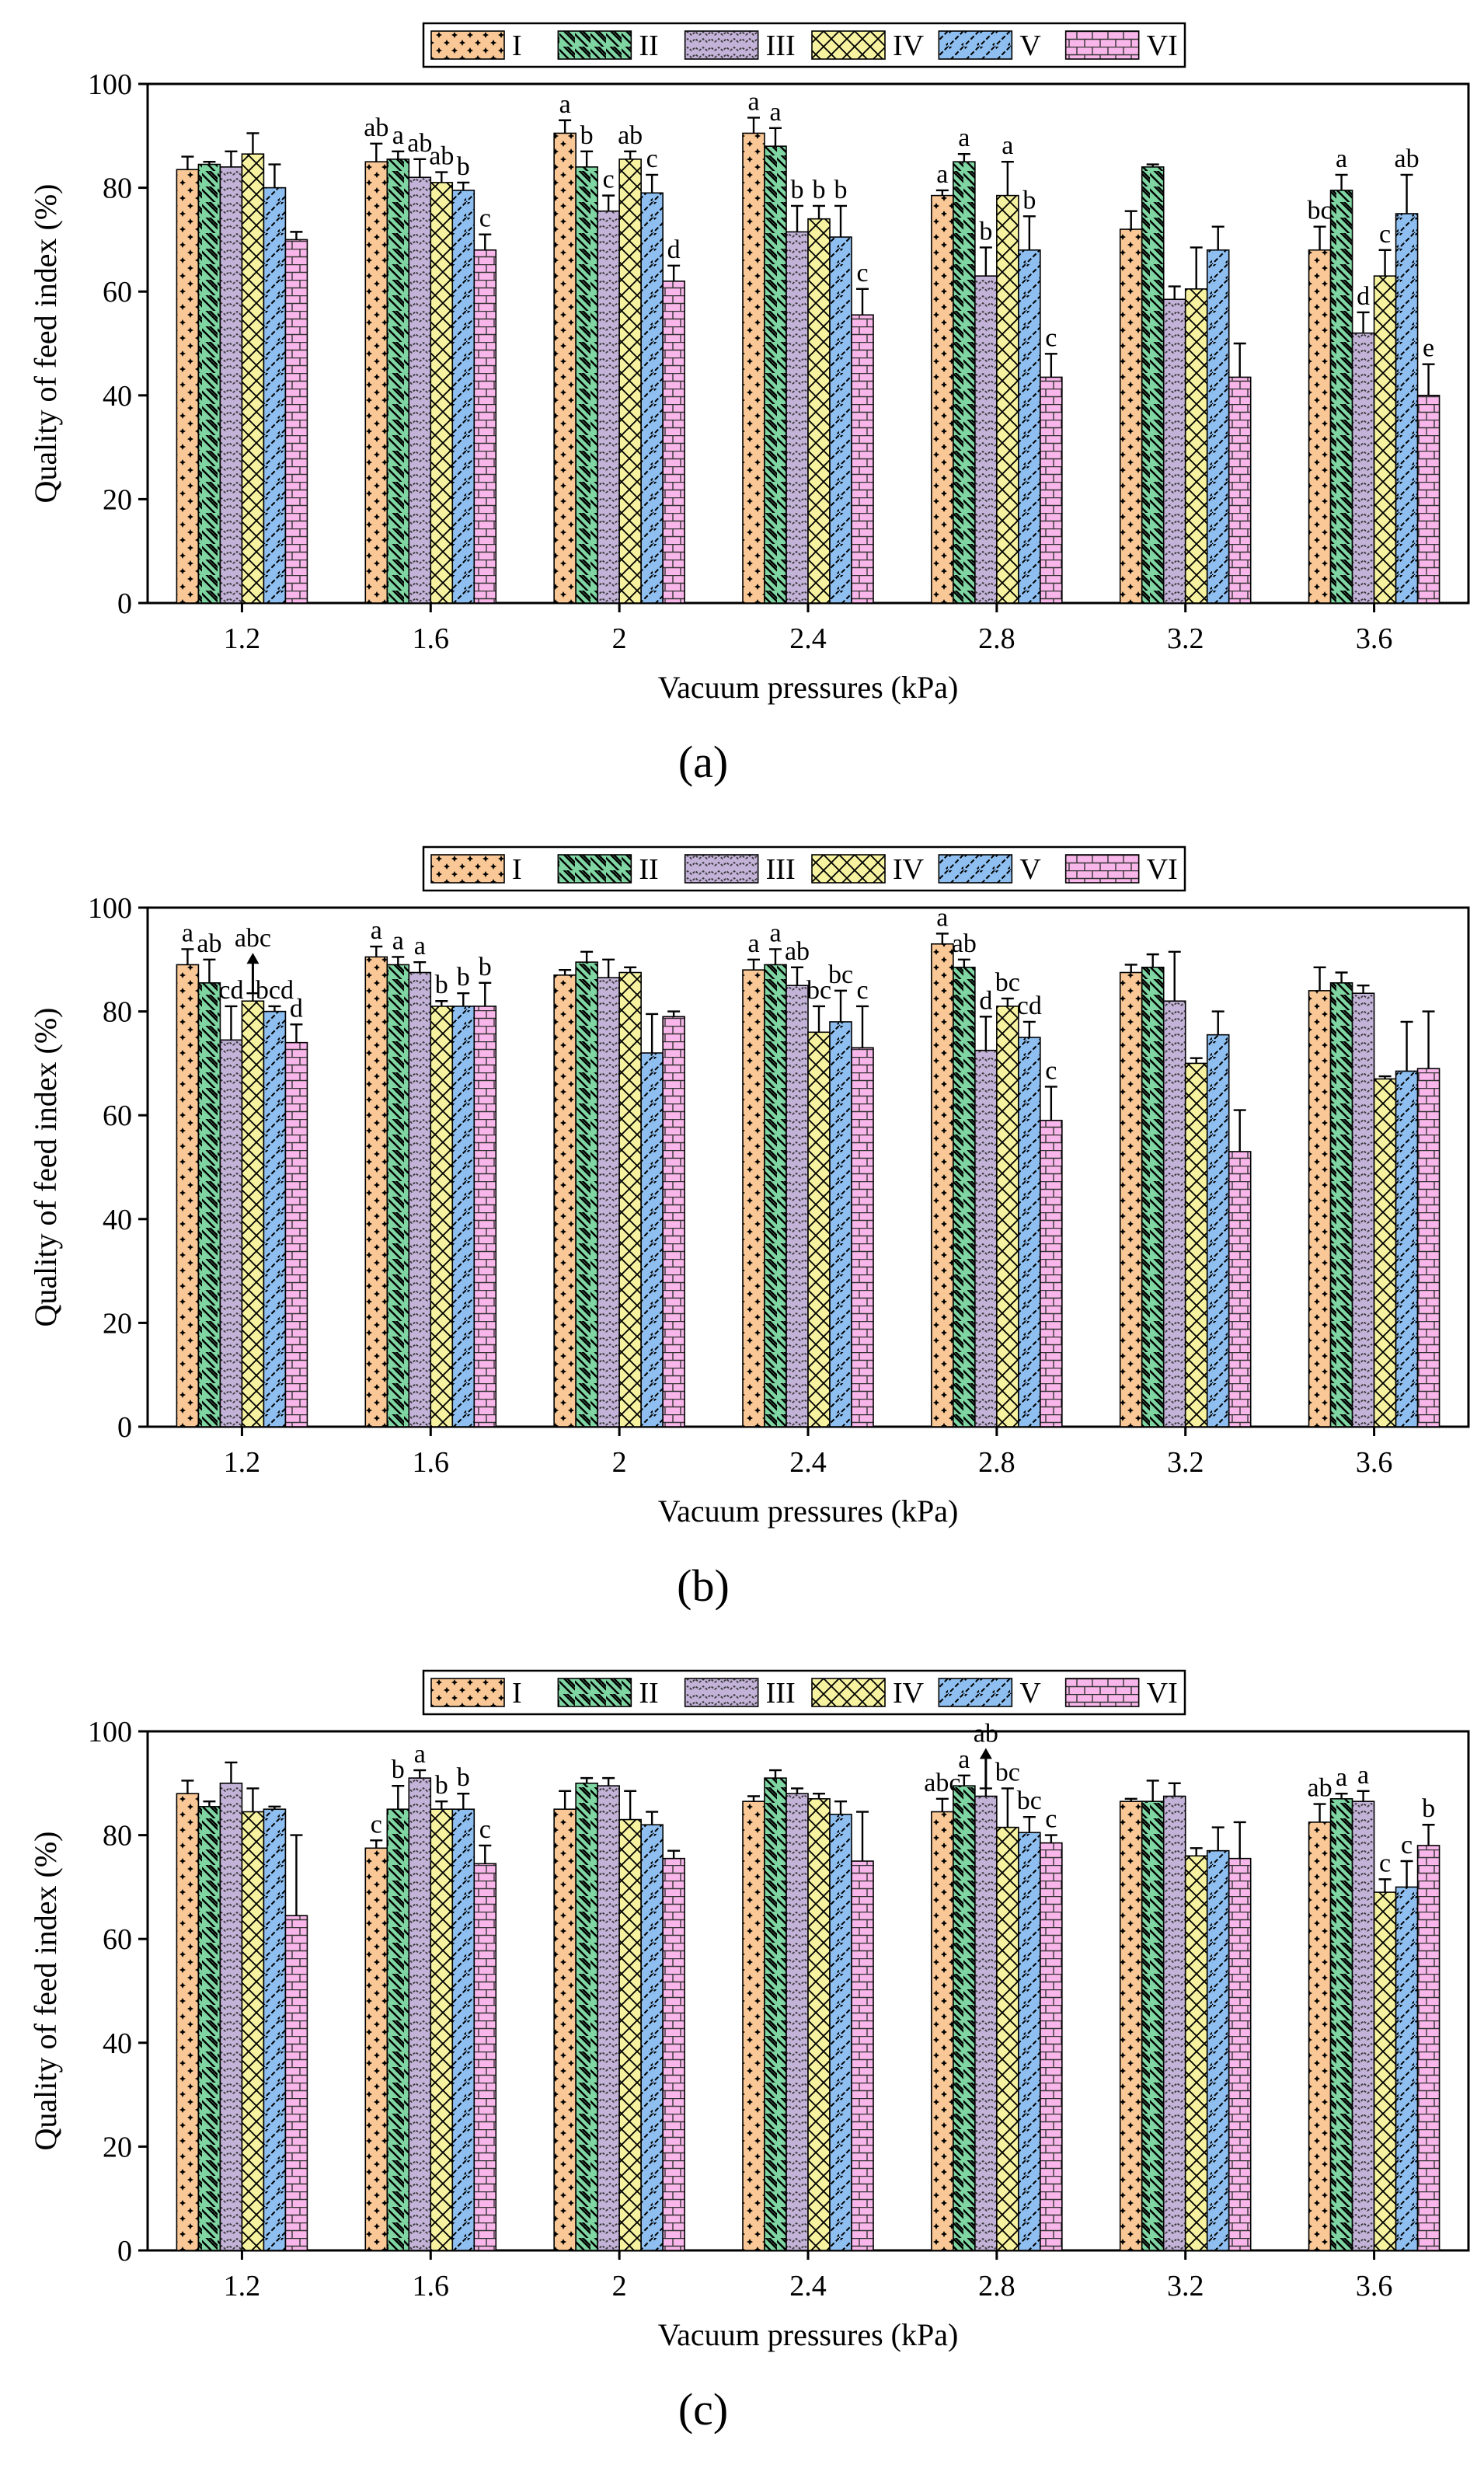 The image size is (1484, 2468). Describe the element at coordinates (1185, 2286) in the screenshot. I see `x-tick-label: 3.2` at that location.